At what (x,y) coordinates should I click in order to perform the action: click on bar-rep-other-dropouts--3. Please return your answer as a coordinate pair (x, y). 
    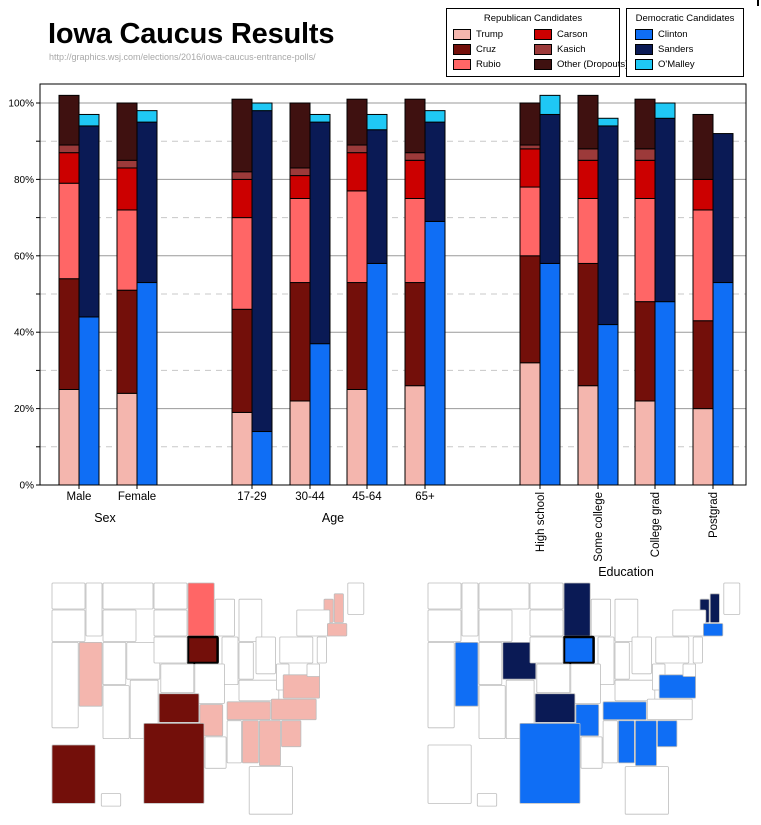
    Looking at the image, I should click on (300, 135).